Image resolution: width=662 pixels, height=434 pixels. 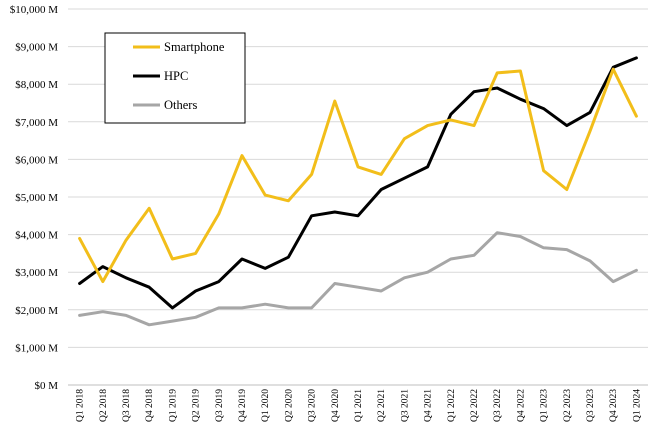 What do you see at coordinates (429, 405) in the screenshot?
I see `x-tick-label: Q4 2021` at bounding box center [429, 405].